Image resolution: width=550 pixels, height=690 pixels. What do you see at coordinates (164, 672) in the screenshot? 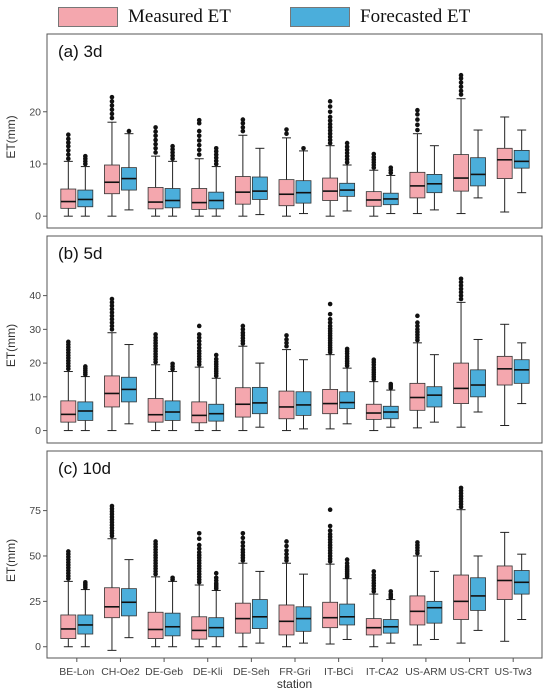
I see `x-tick-label: DE-Geb` at bounding box center [164, 672].